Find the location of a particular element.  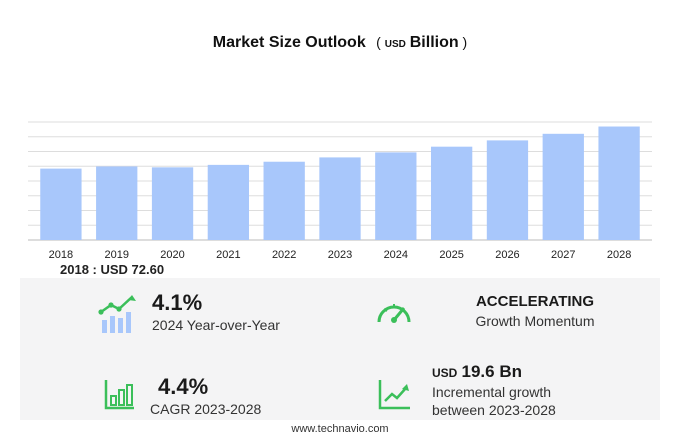

incremental-label-1: Incremental growth is located at coordinates (492, 392).